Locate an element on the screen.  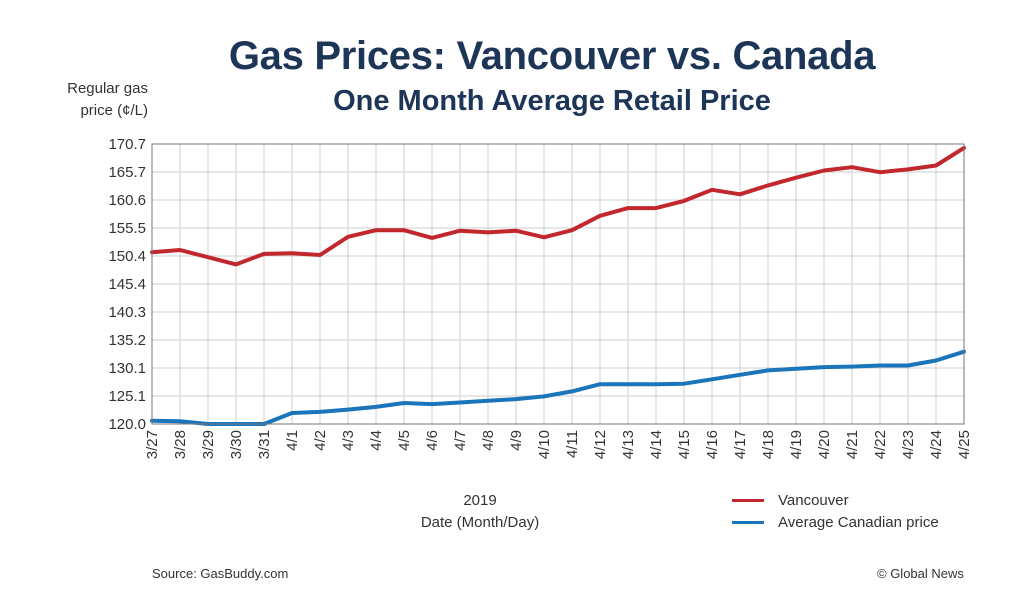
canada-series-line is located at coordinates (558, 387).